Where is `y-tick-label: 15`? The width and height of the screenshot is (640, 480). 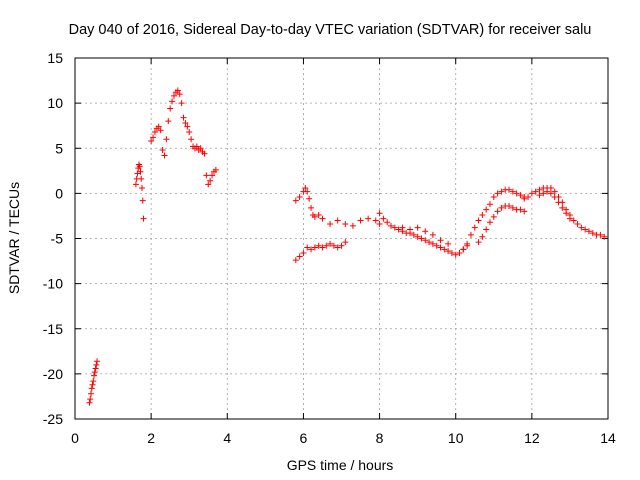
y-tick-label: 15 is located at coordinates (55, 58).